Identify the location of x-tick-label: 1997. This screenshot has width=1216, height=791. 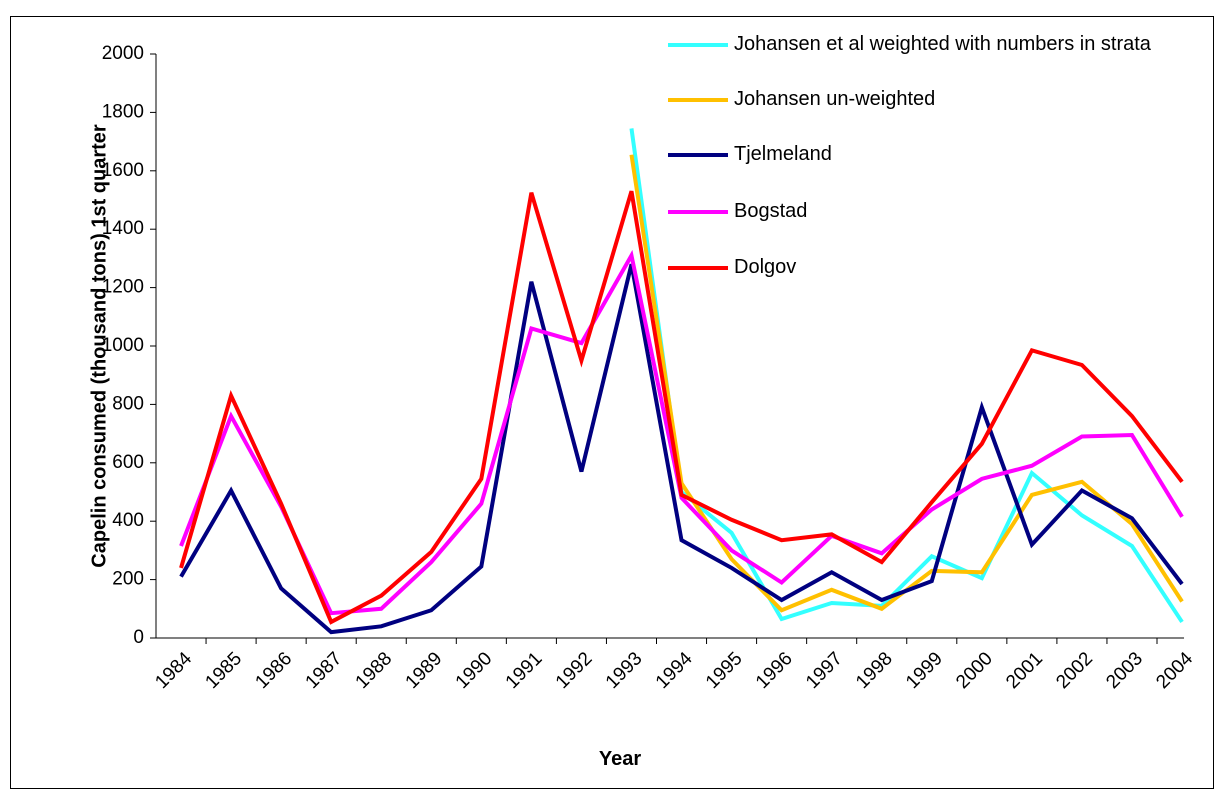
(824, 670).